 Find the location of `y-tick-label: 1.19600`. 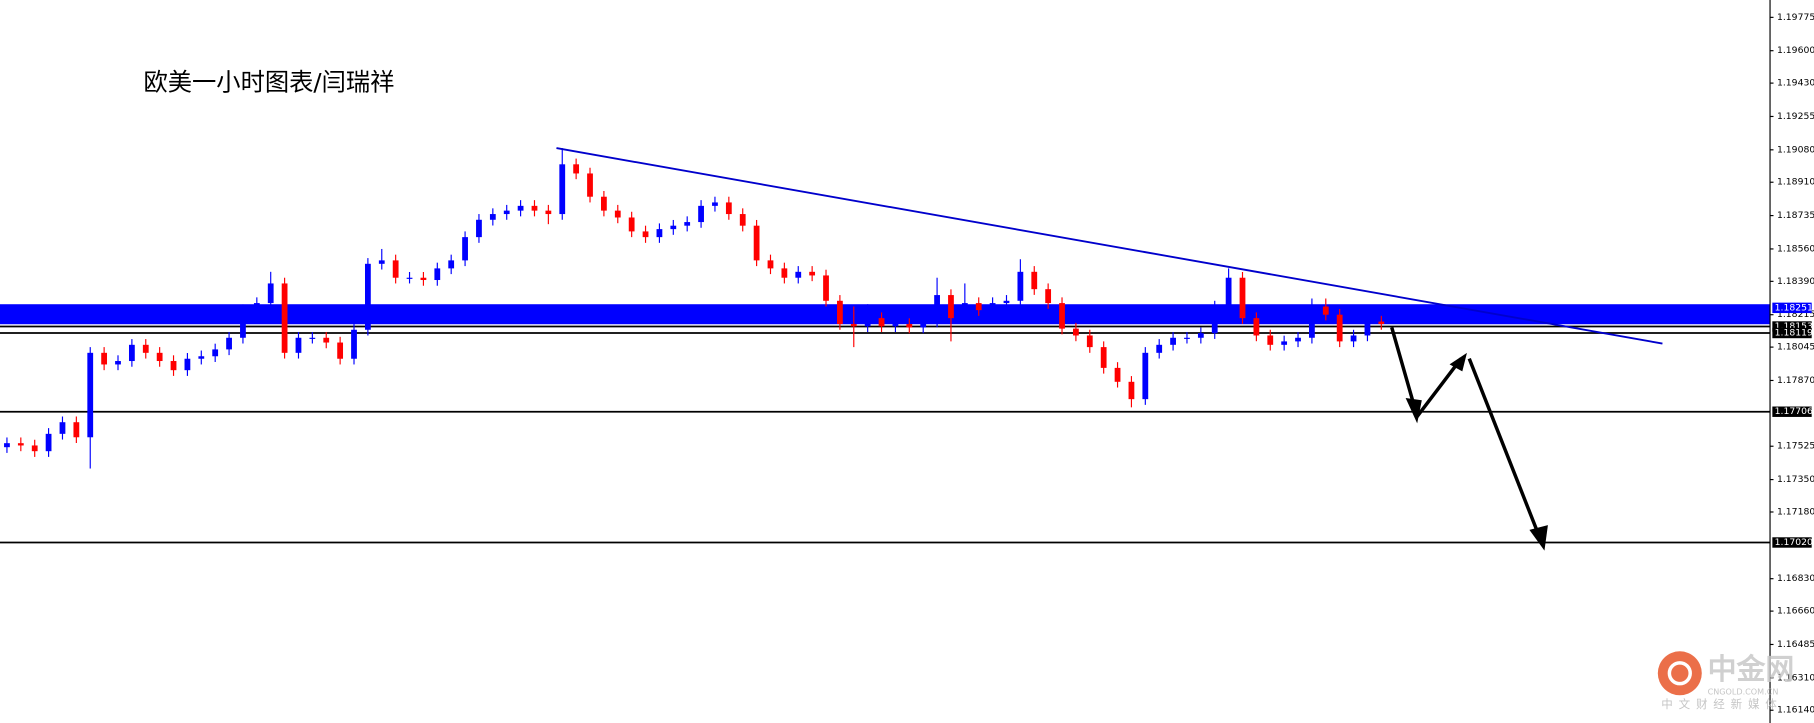

y-tick-label: 1.19600 is located at coordinates (1795, 50).